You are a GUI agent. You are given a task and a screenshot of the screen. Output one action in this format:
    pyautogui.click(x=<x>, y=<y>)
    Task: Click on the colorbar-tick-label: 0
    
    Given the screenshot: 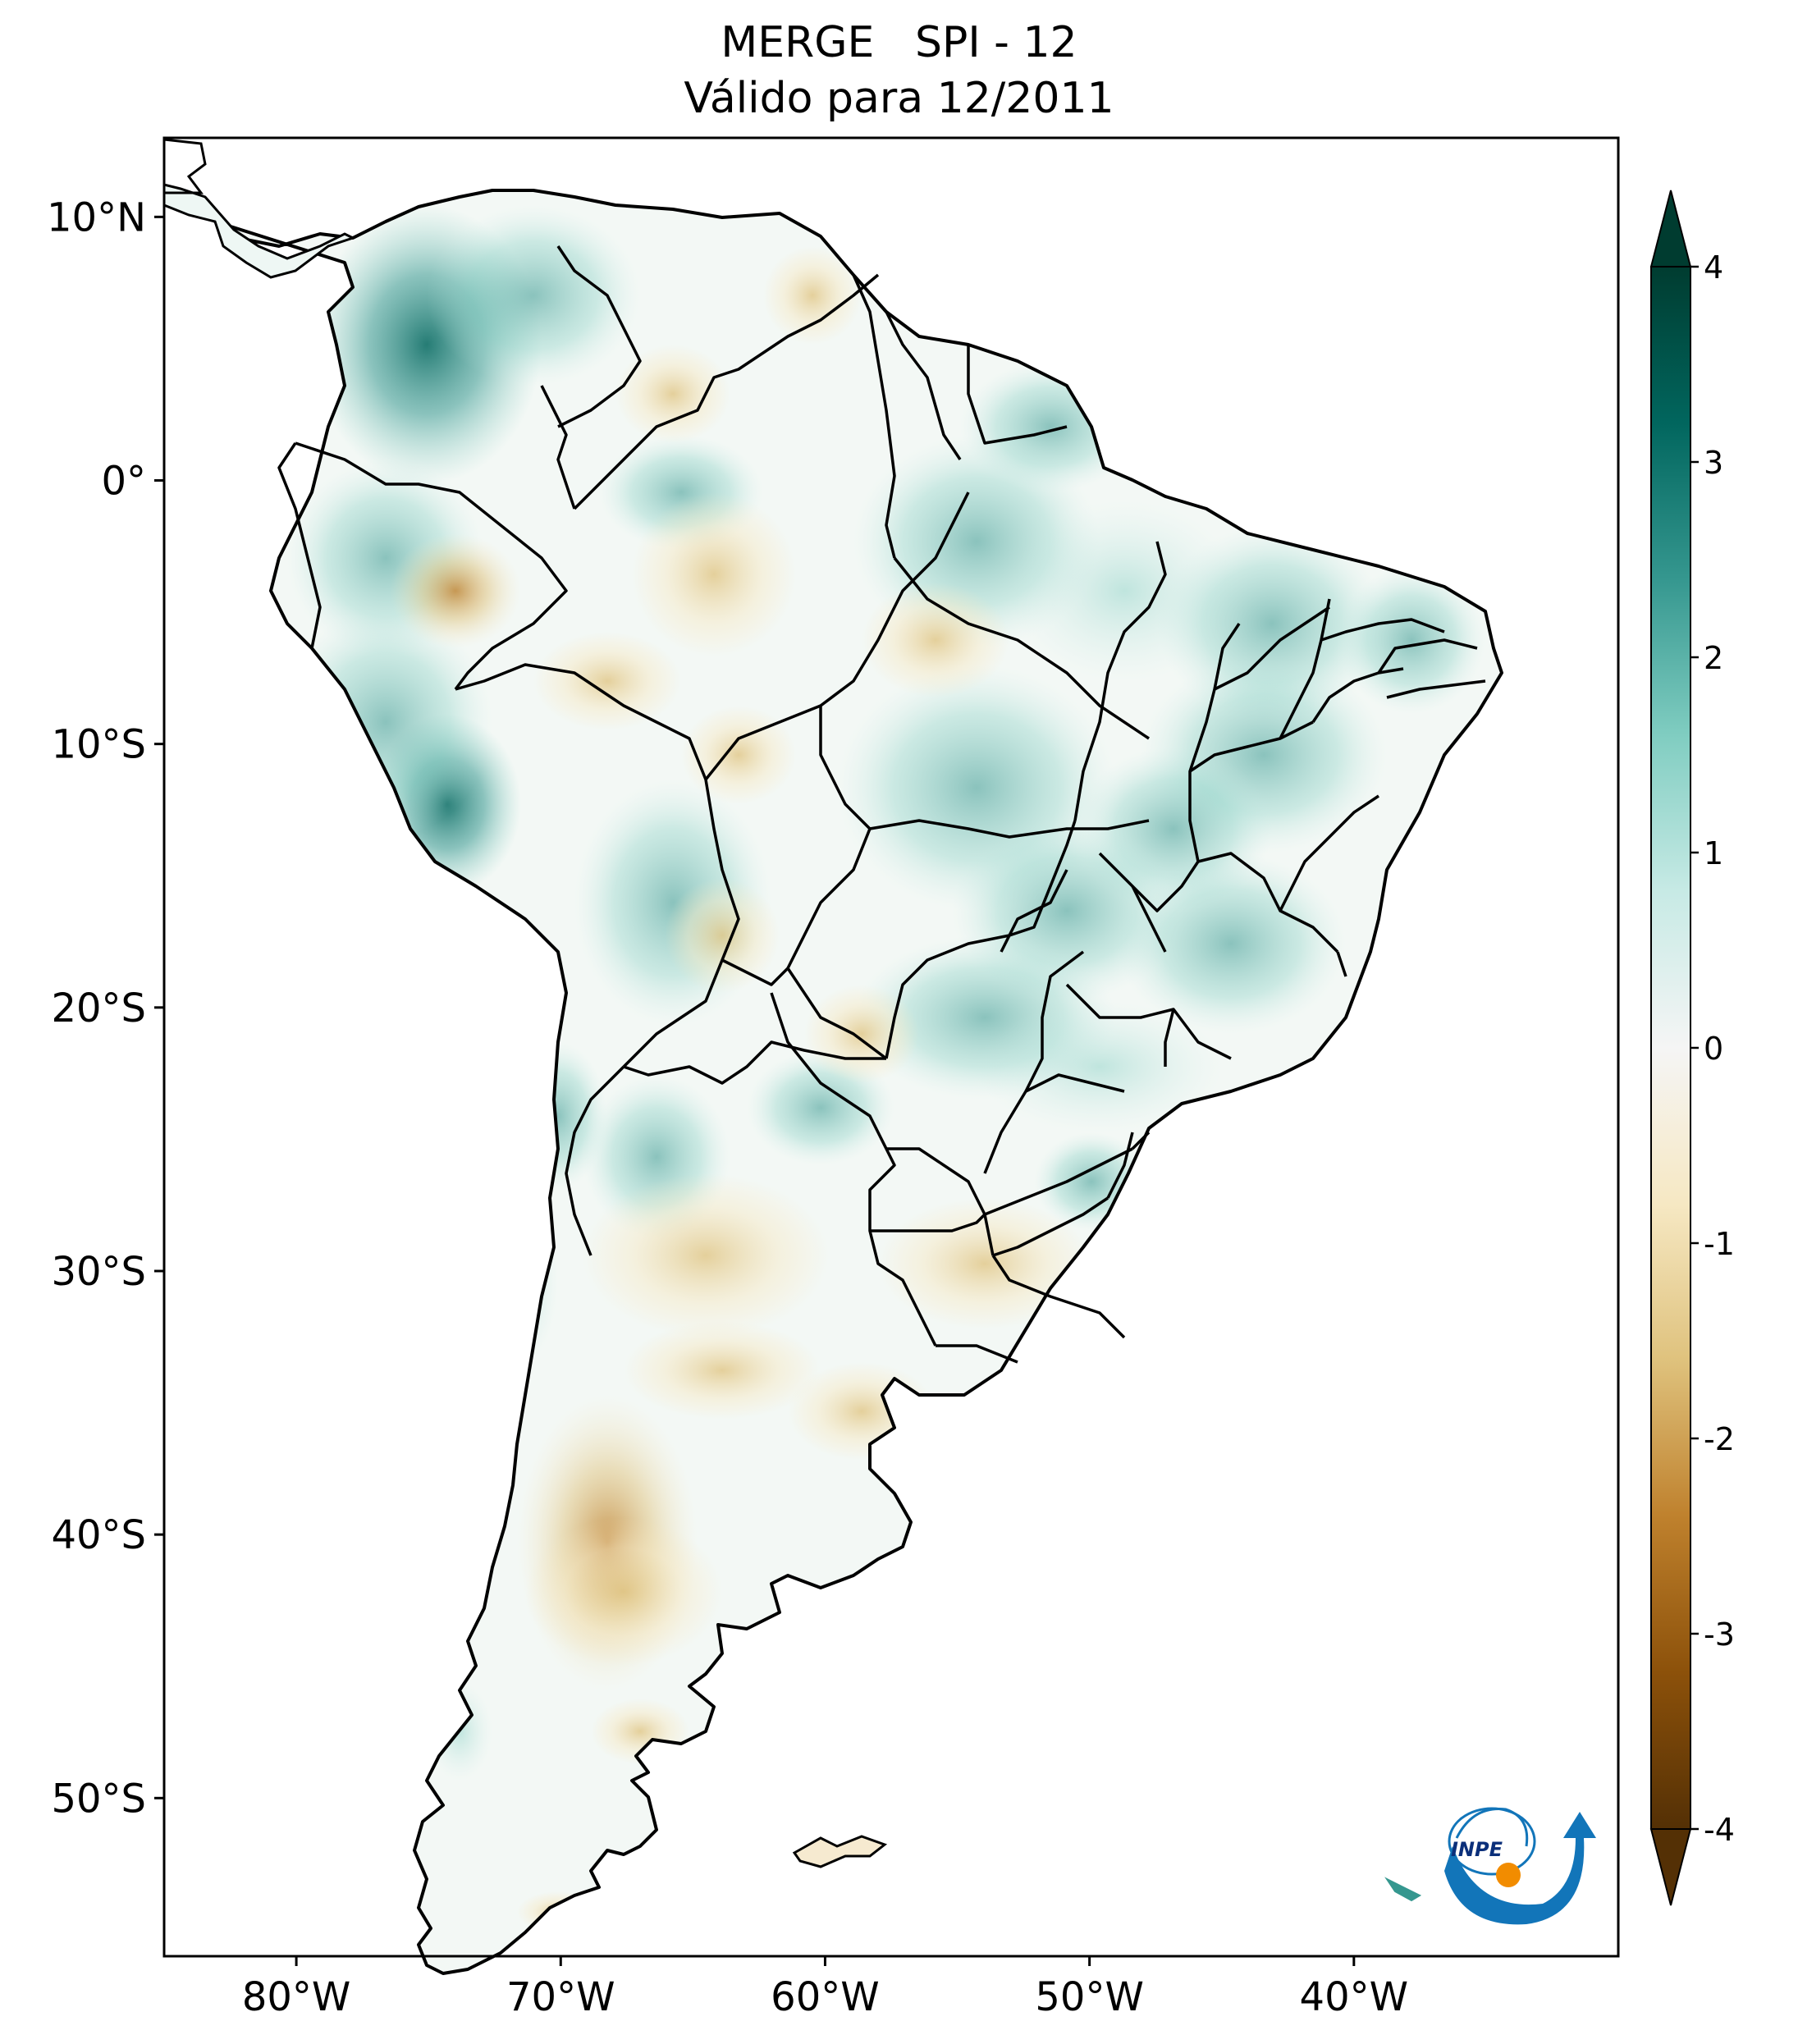 What is the action you would take?
    pyautogui.click(x=1713, y=1049)
    